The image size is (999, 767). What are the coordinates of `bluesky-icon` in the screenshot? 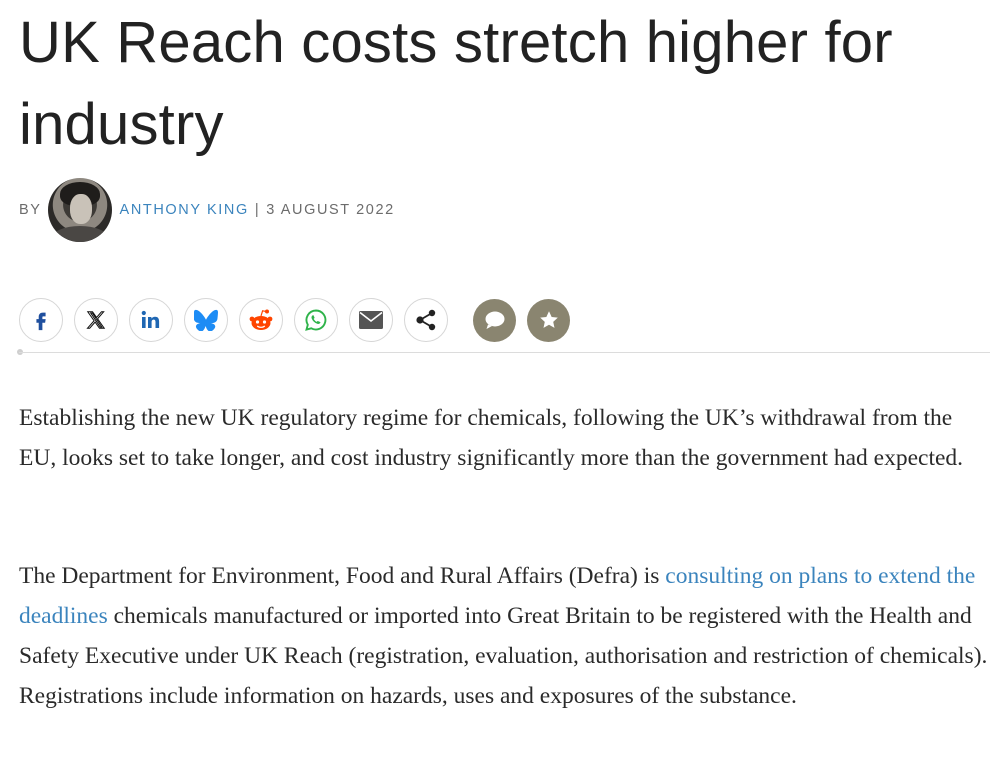 It's located at (206, 320).